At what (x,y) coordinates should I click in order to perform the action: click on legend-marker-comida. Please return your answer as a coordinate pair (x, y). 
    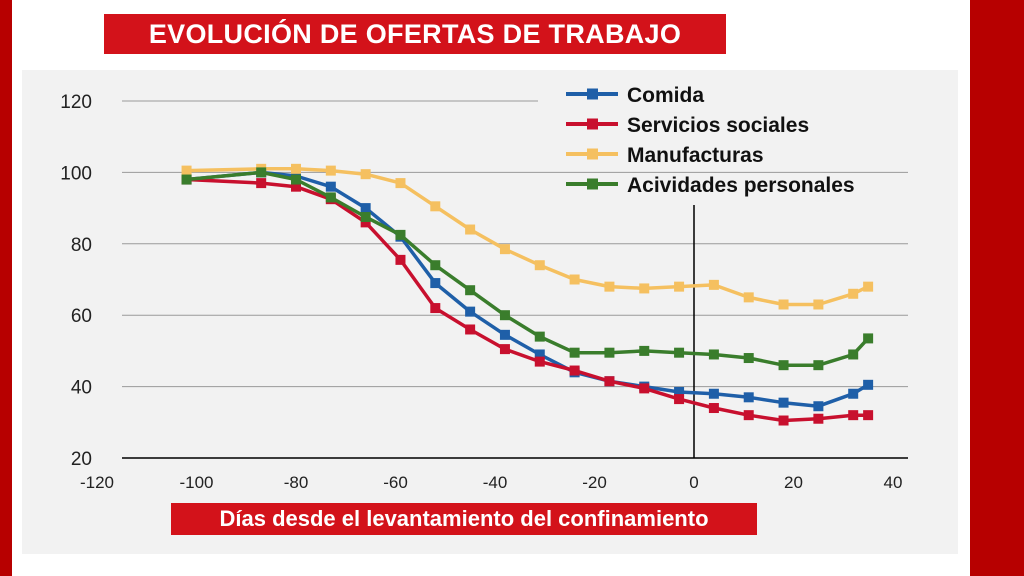
    Looking at the image, I should click on (592, 94).